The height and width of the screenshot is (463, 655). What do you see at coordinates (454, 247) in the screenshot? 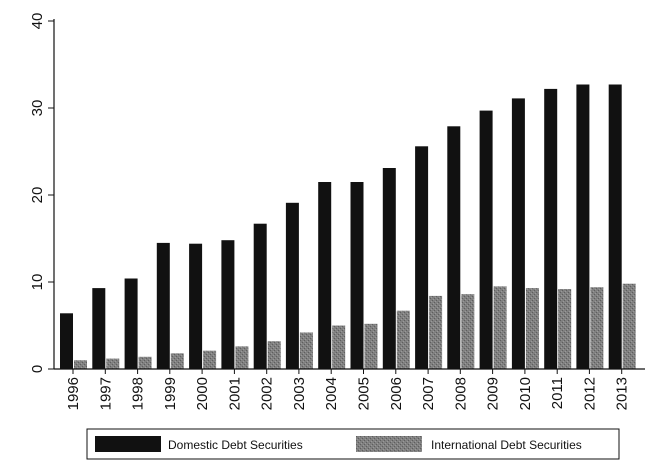
I see `bar-domestic-2008` at bounding box center [454, 247].